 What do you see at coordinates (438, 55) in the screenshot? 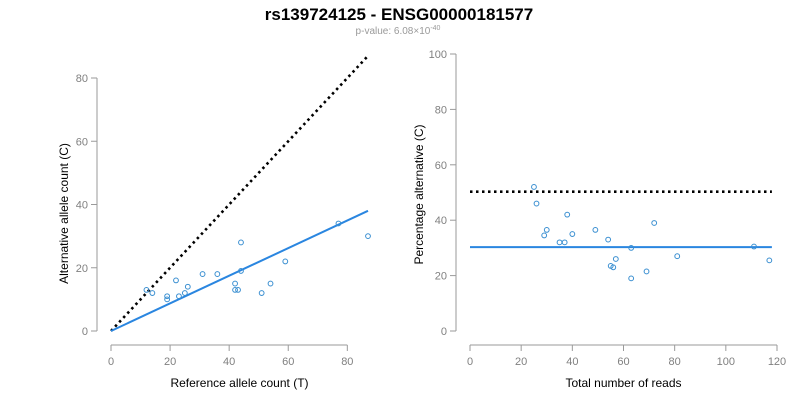
I see `y-tick-label: 100` at bounding box center [438, 55].